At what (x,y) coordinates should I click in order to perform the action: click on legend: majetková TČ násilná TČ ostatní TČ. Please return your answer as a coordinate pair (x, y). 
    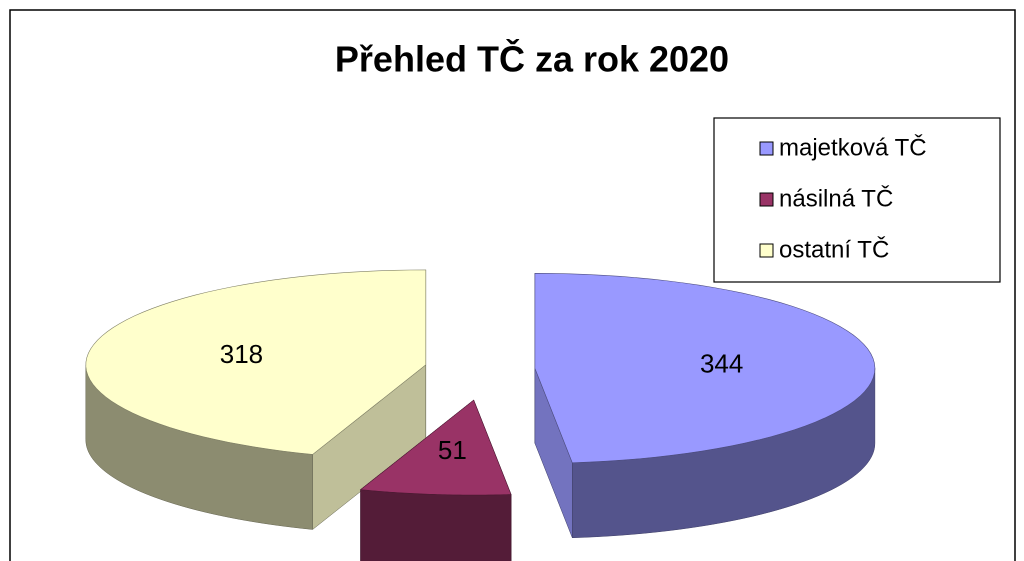
    Looking at the image, I should click on (843, 198).